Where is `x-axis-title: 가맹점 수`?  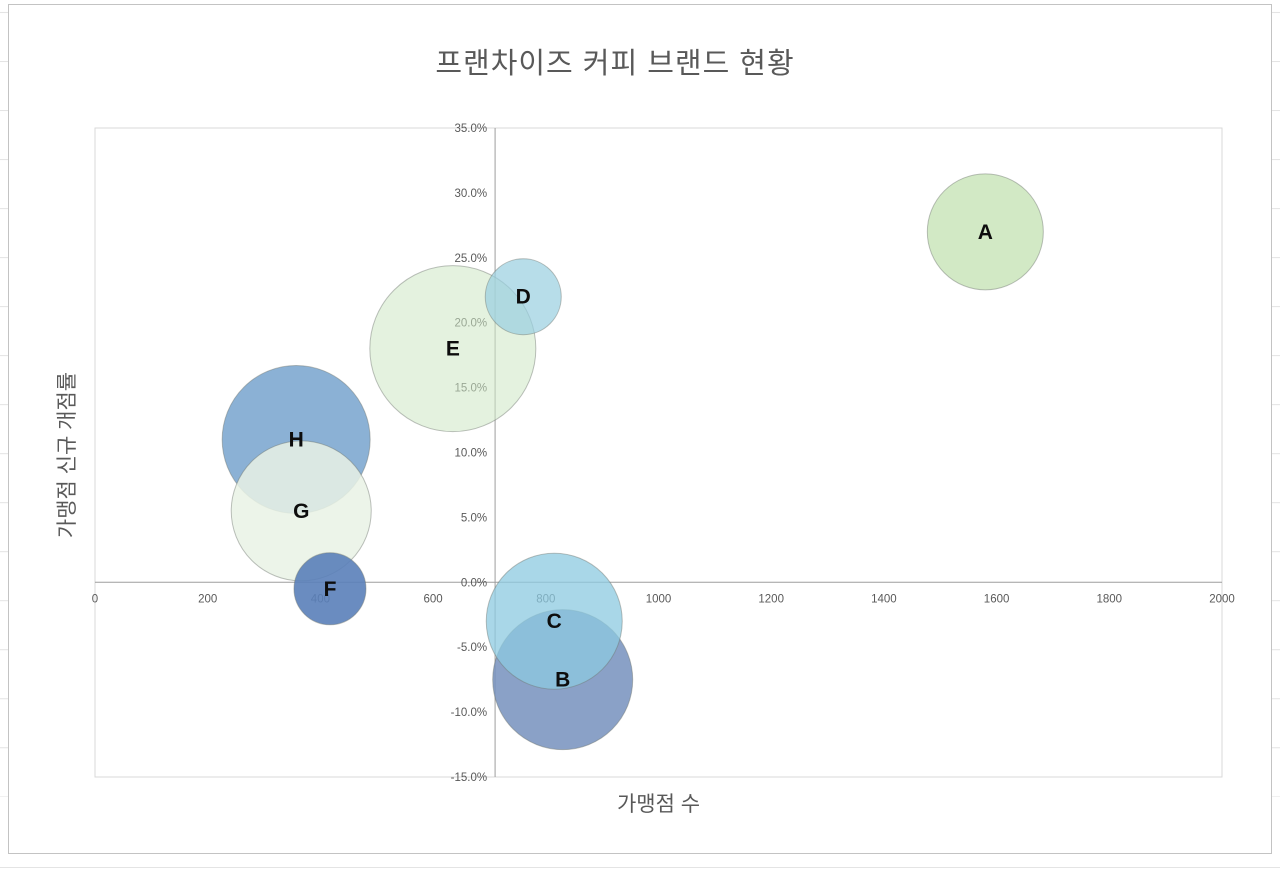
x-axis-title: 가맹점 수 is located at coordinates (658, 804).